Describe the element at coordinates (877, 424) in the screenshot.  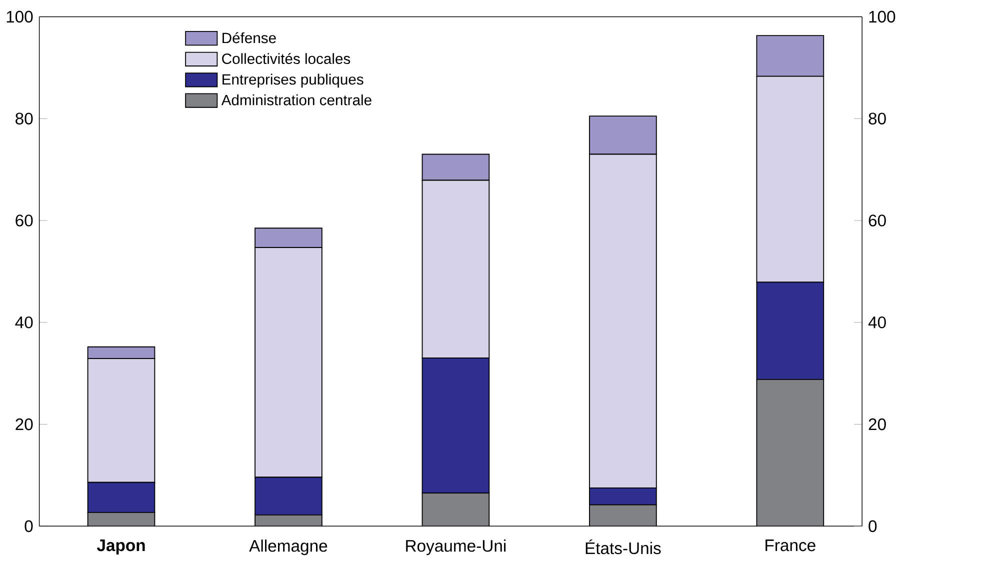
I see `y2-tick-label: 20` at that location.